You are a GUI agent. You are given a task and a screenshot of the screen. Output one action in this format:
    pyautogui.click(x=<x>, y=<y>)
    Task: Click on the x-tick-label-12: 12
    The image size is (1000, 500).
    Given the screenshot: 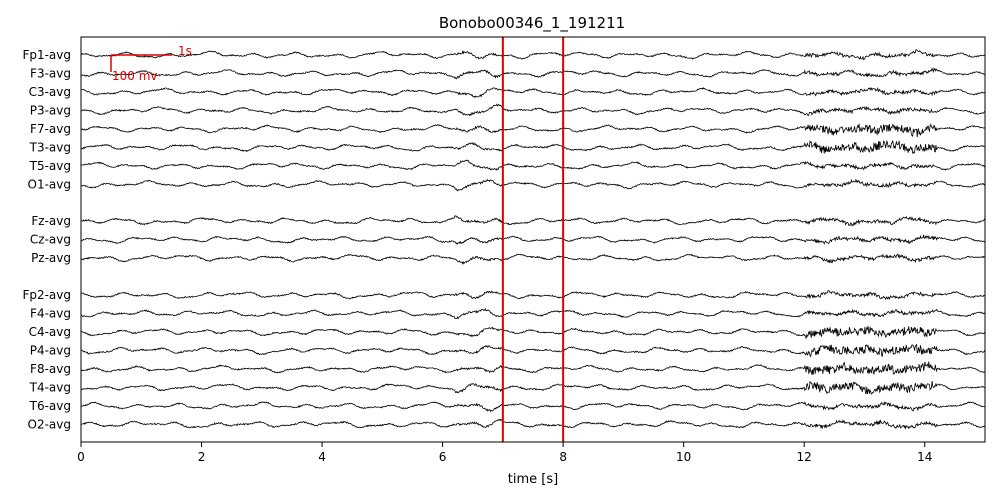 What is the action you would take?
    pyautogui.click(x=804, y=457)
    